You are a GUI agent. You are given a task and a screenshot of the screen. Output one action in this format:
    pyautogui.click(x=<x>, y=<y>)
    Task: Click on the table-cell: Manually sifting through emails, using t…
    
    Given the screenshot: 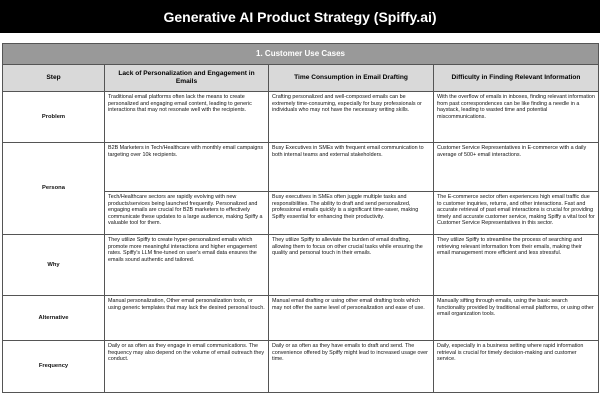 What is the action you would take?
    pyautogui.click(x=516, y=318)
    